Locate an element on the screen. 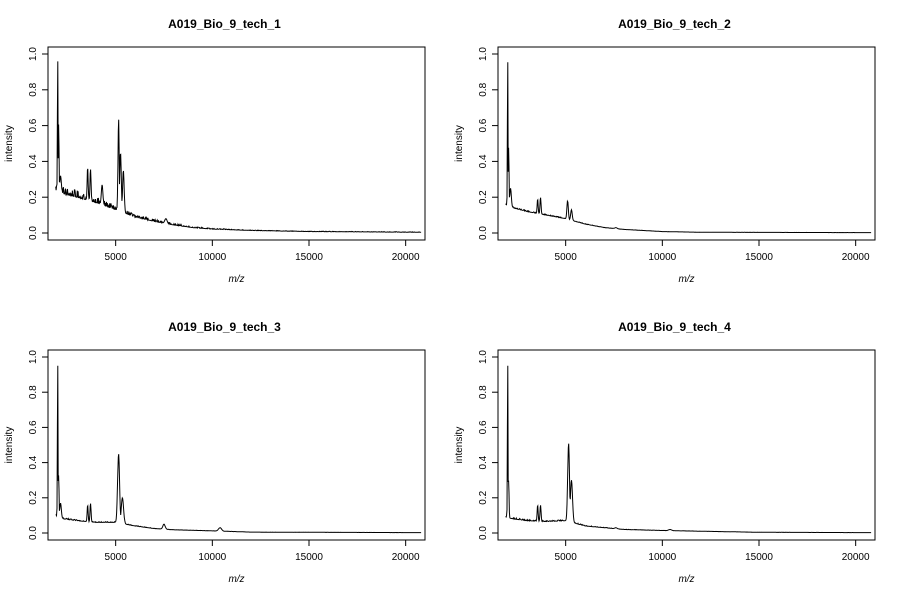 This screenshot has width=900, height=600. panel-title: A019_Bio_9_tech_2 is located at coordinates (674, 24).